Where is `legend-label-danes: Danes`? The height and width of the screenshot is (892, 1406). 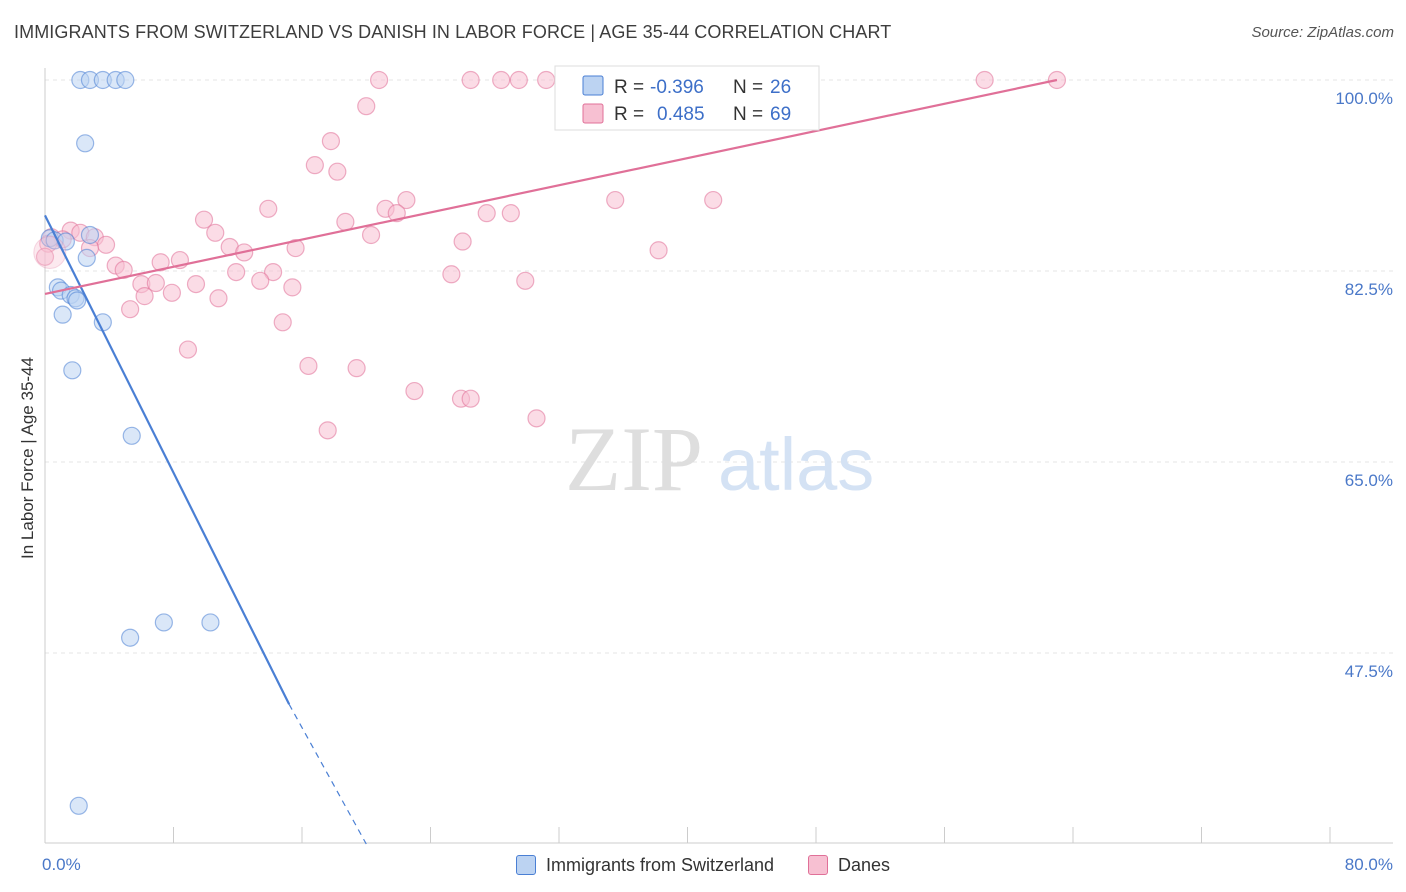
legend-label-danes: Danes is located at coordinates (864, 864).